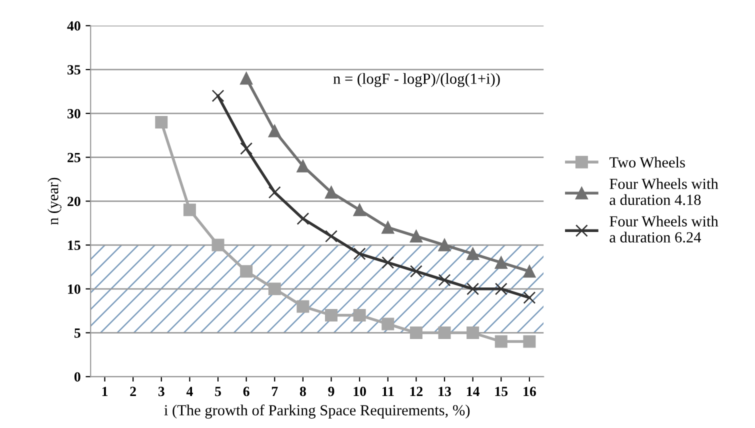 The height and width of the screenshot is (428, 755). I want to click on annotation: n = (logF - logP)/(log(1+i)), so click(416, 80).